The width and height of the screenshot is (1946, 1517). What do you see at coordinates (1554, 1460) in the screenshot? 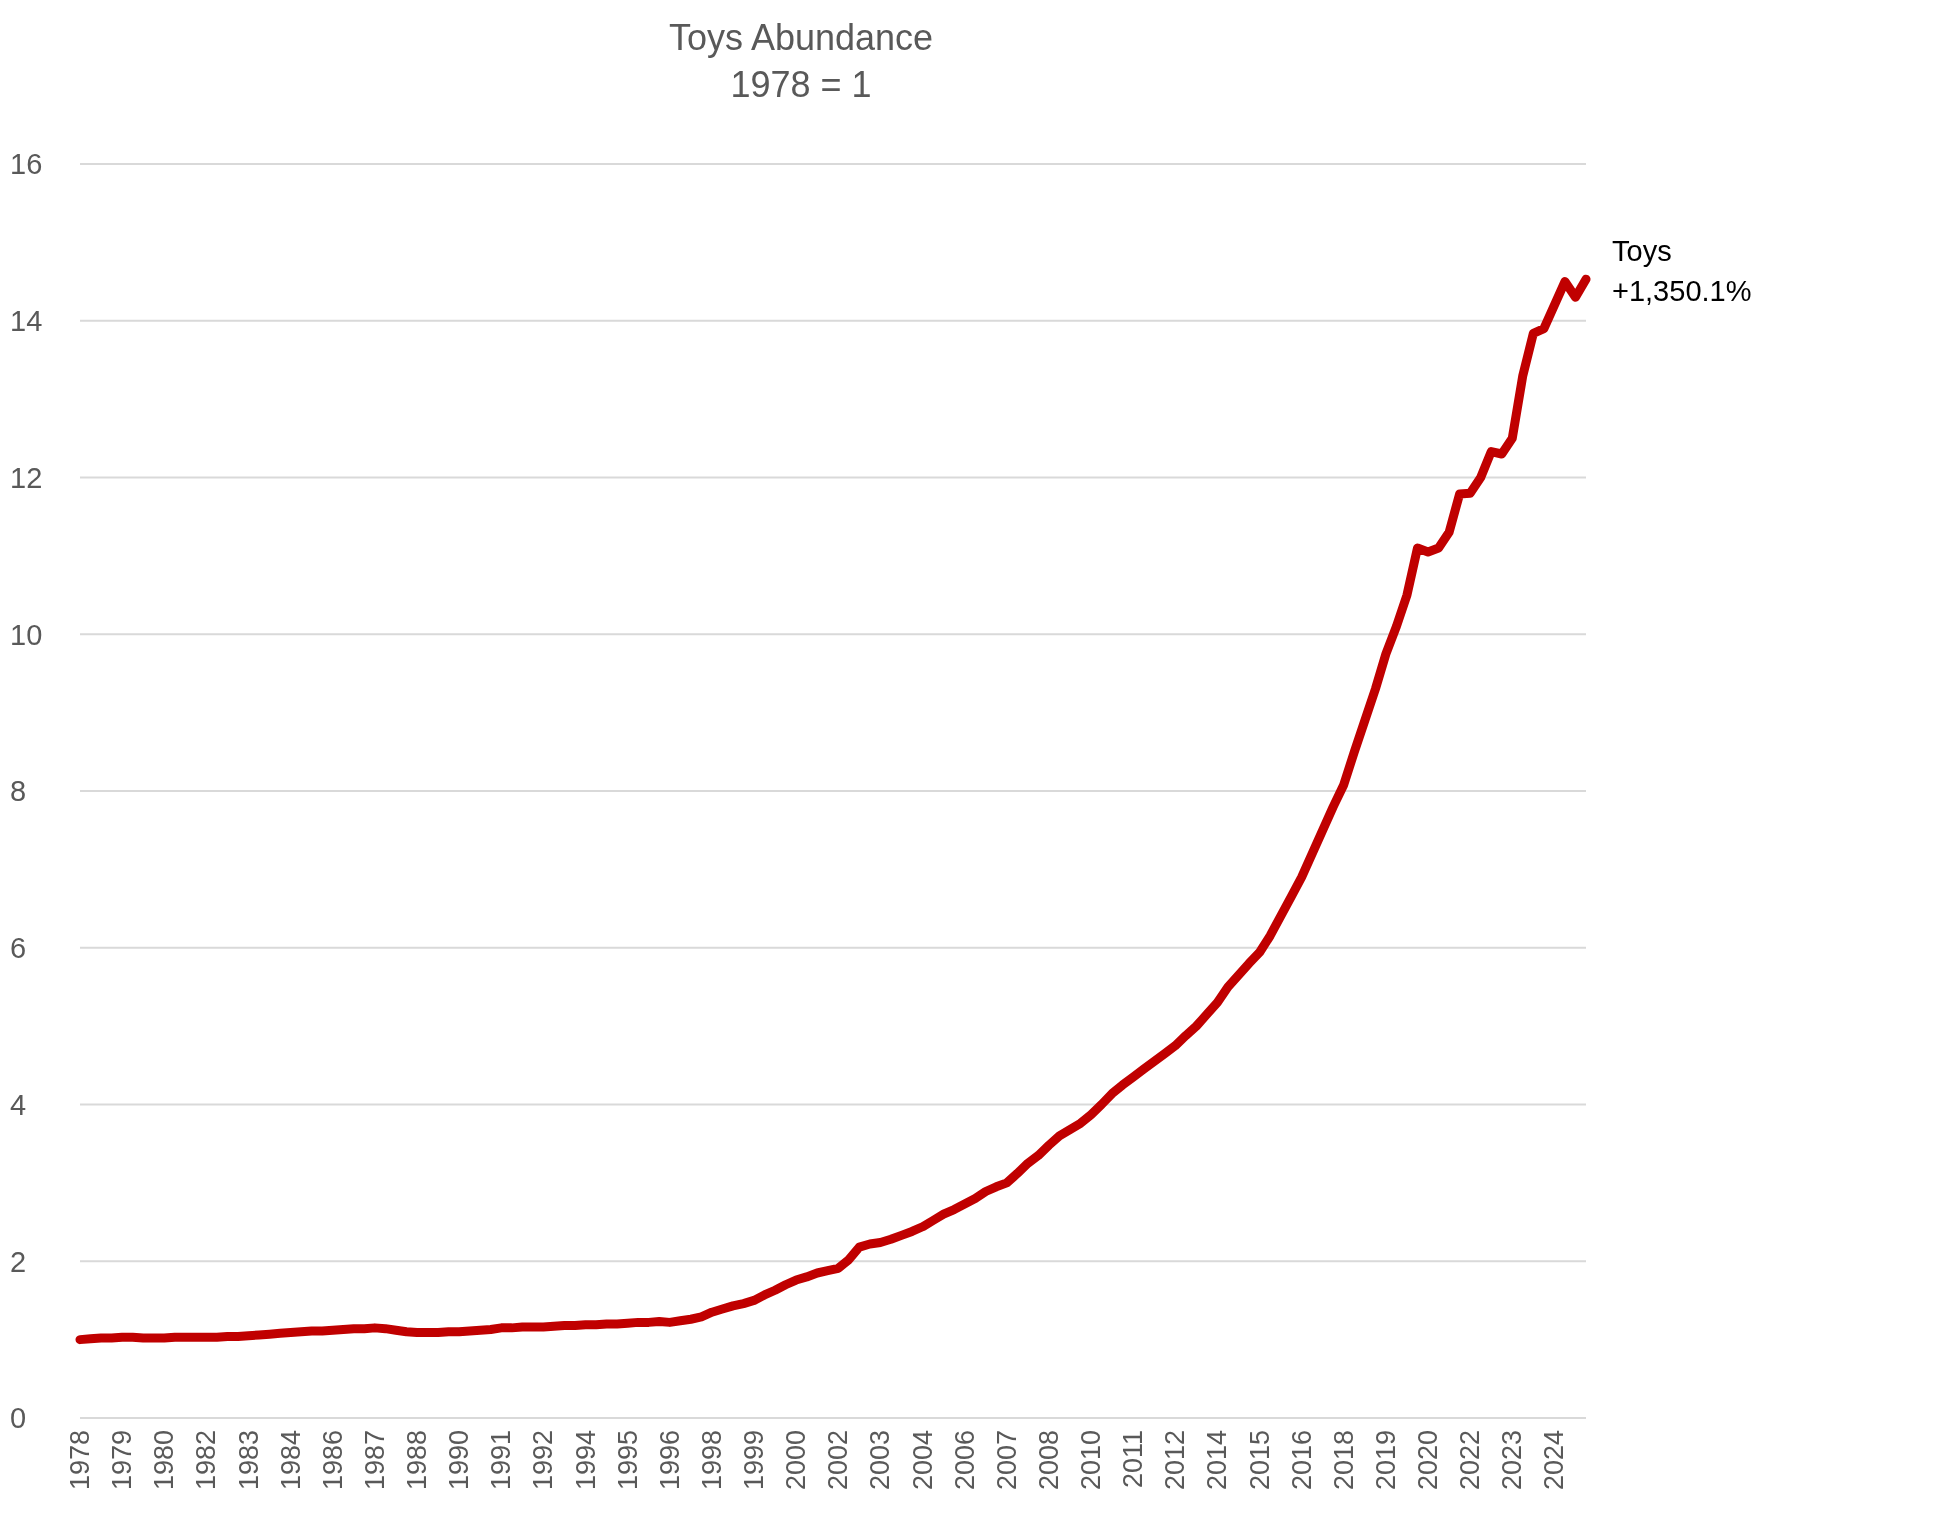
I see `x-tick-label: 2024` at bounding box center [1554, 1460].